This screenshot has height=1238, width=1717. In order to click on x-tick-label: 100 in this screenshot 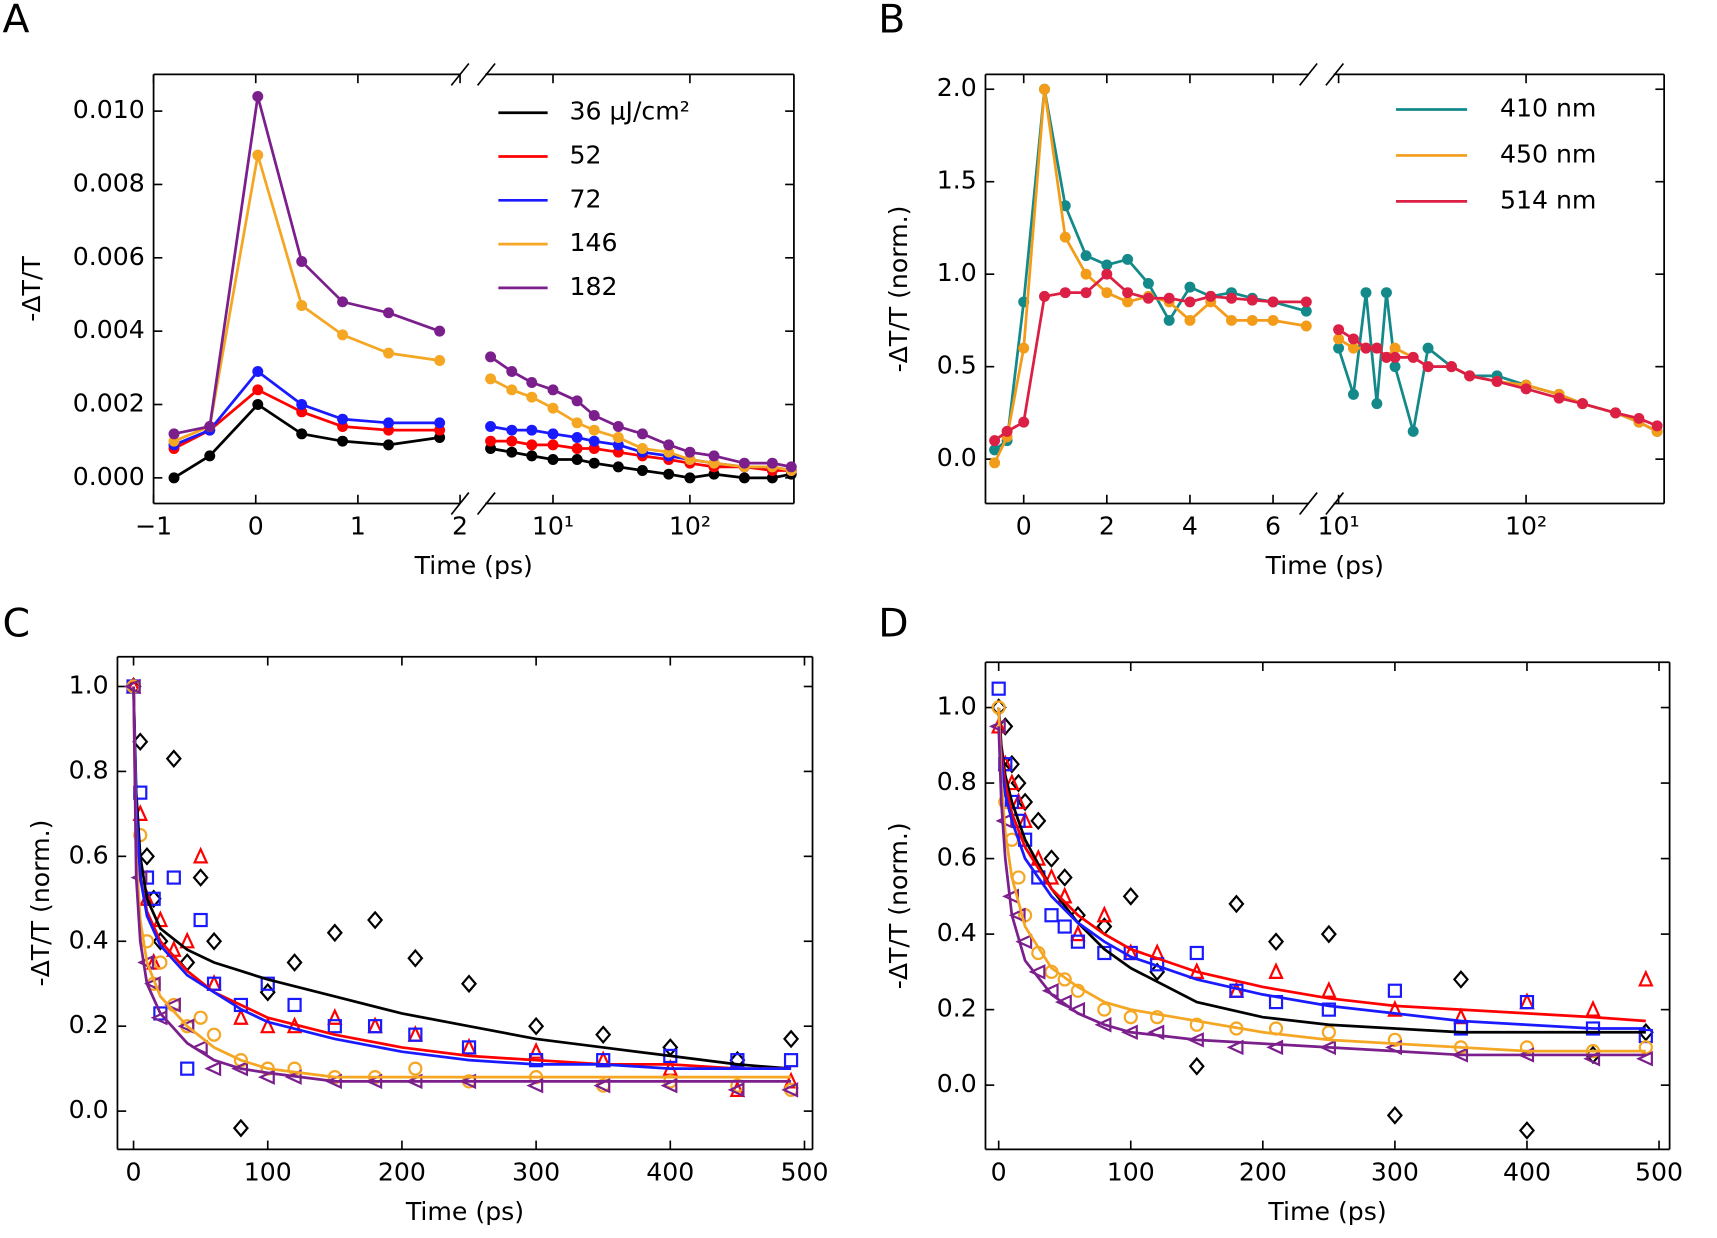, I will do `click(1131, 1171)`.